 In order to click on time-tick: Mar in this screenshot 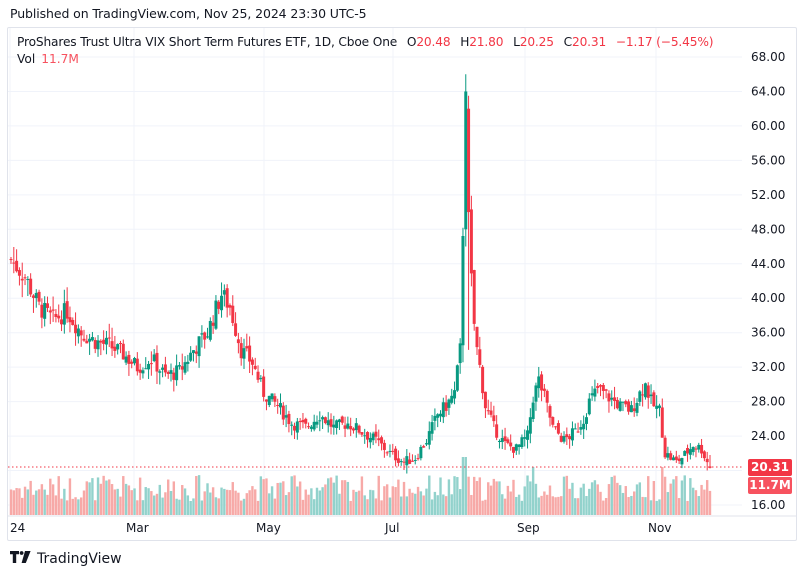, I will do `click(137, 528)`.